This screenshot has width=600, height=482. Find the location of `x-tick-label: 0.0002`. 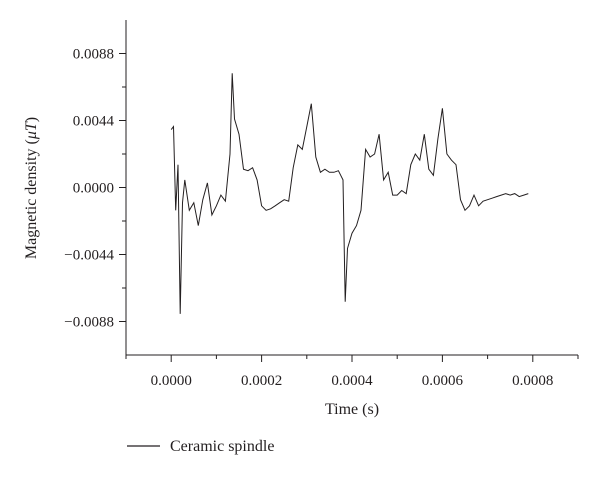

x-tick-label: 0.0002 is located at coordinates (261, 381).